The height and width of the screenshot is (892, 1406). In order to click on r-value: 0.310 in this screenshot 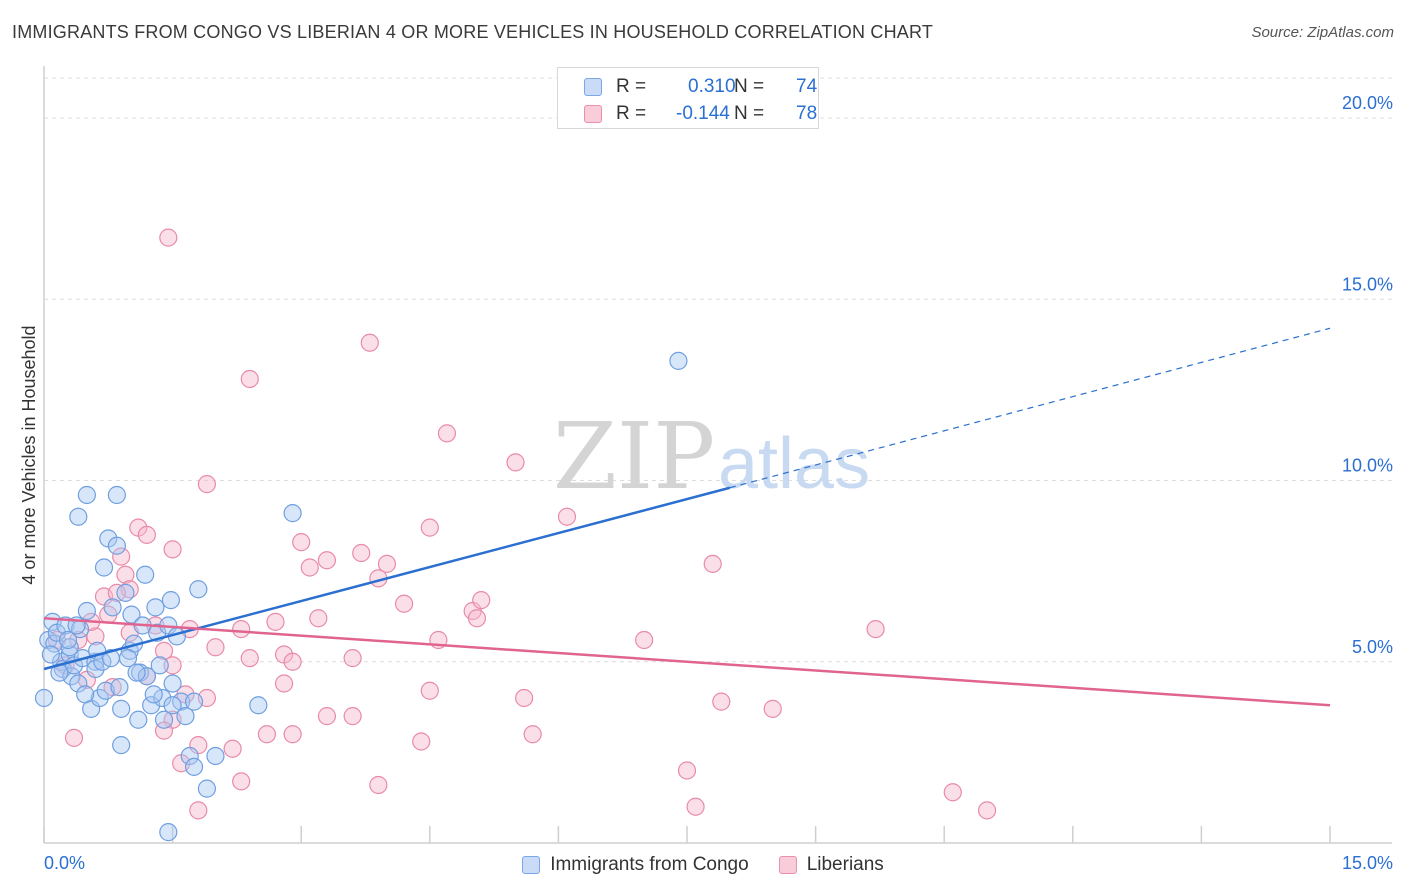, I will do `click(712, 86)`.